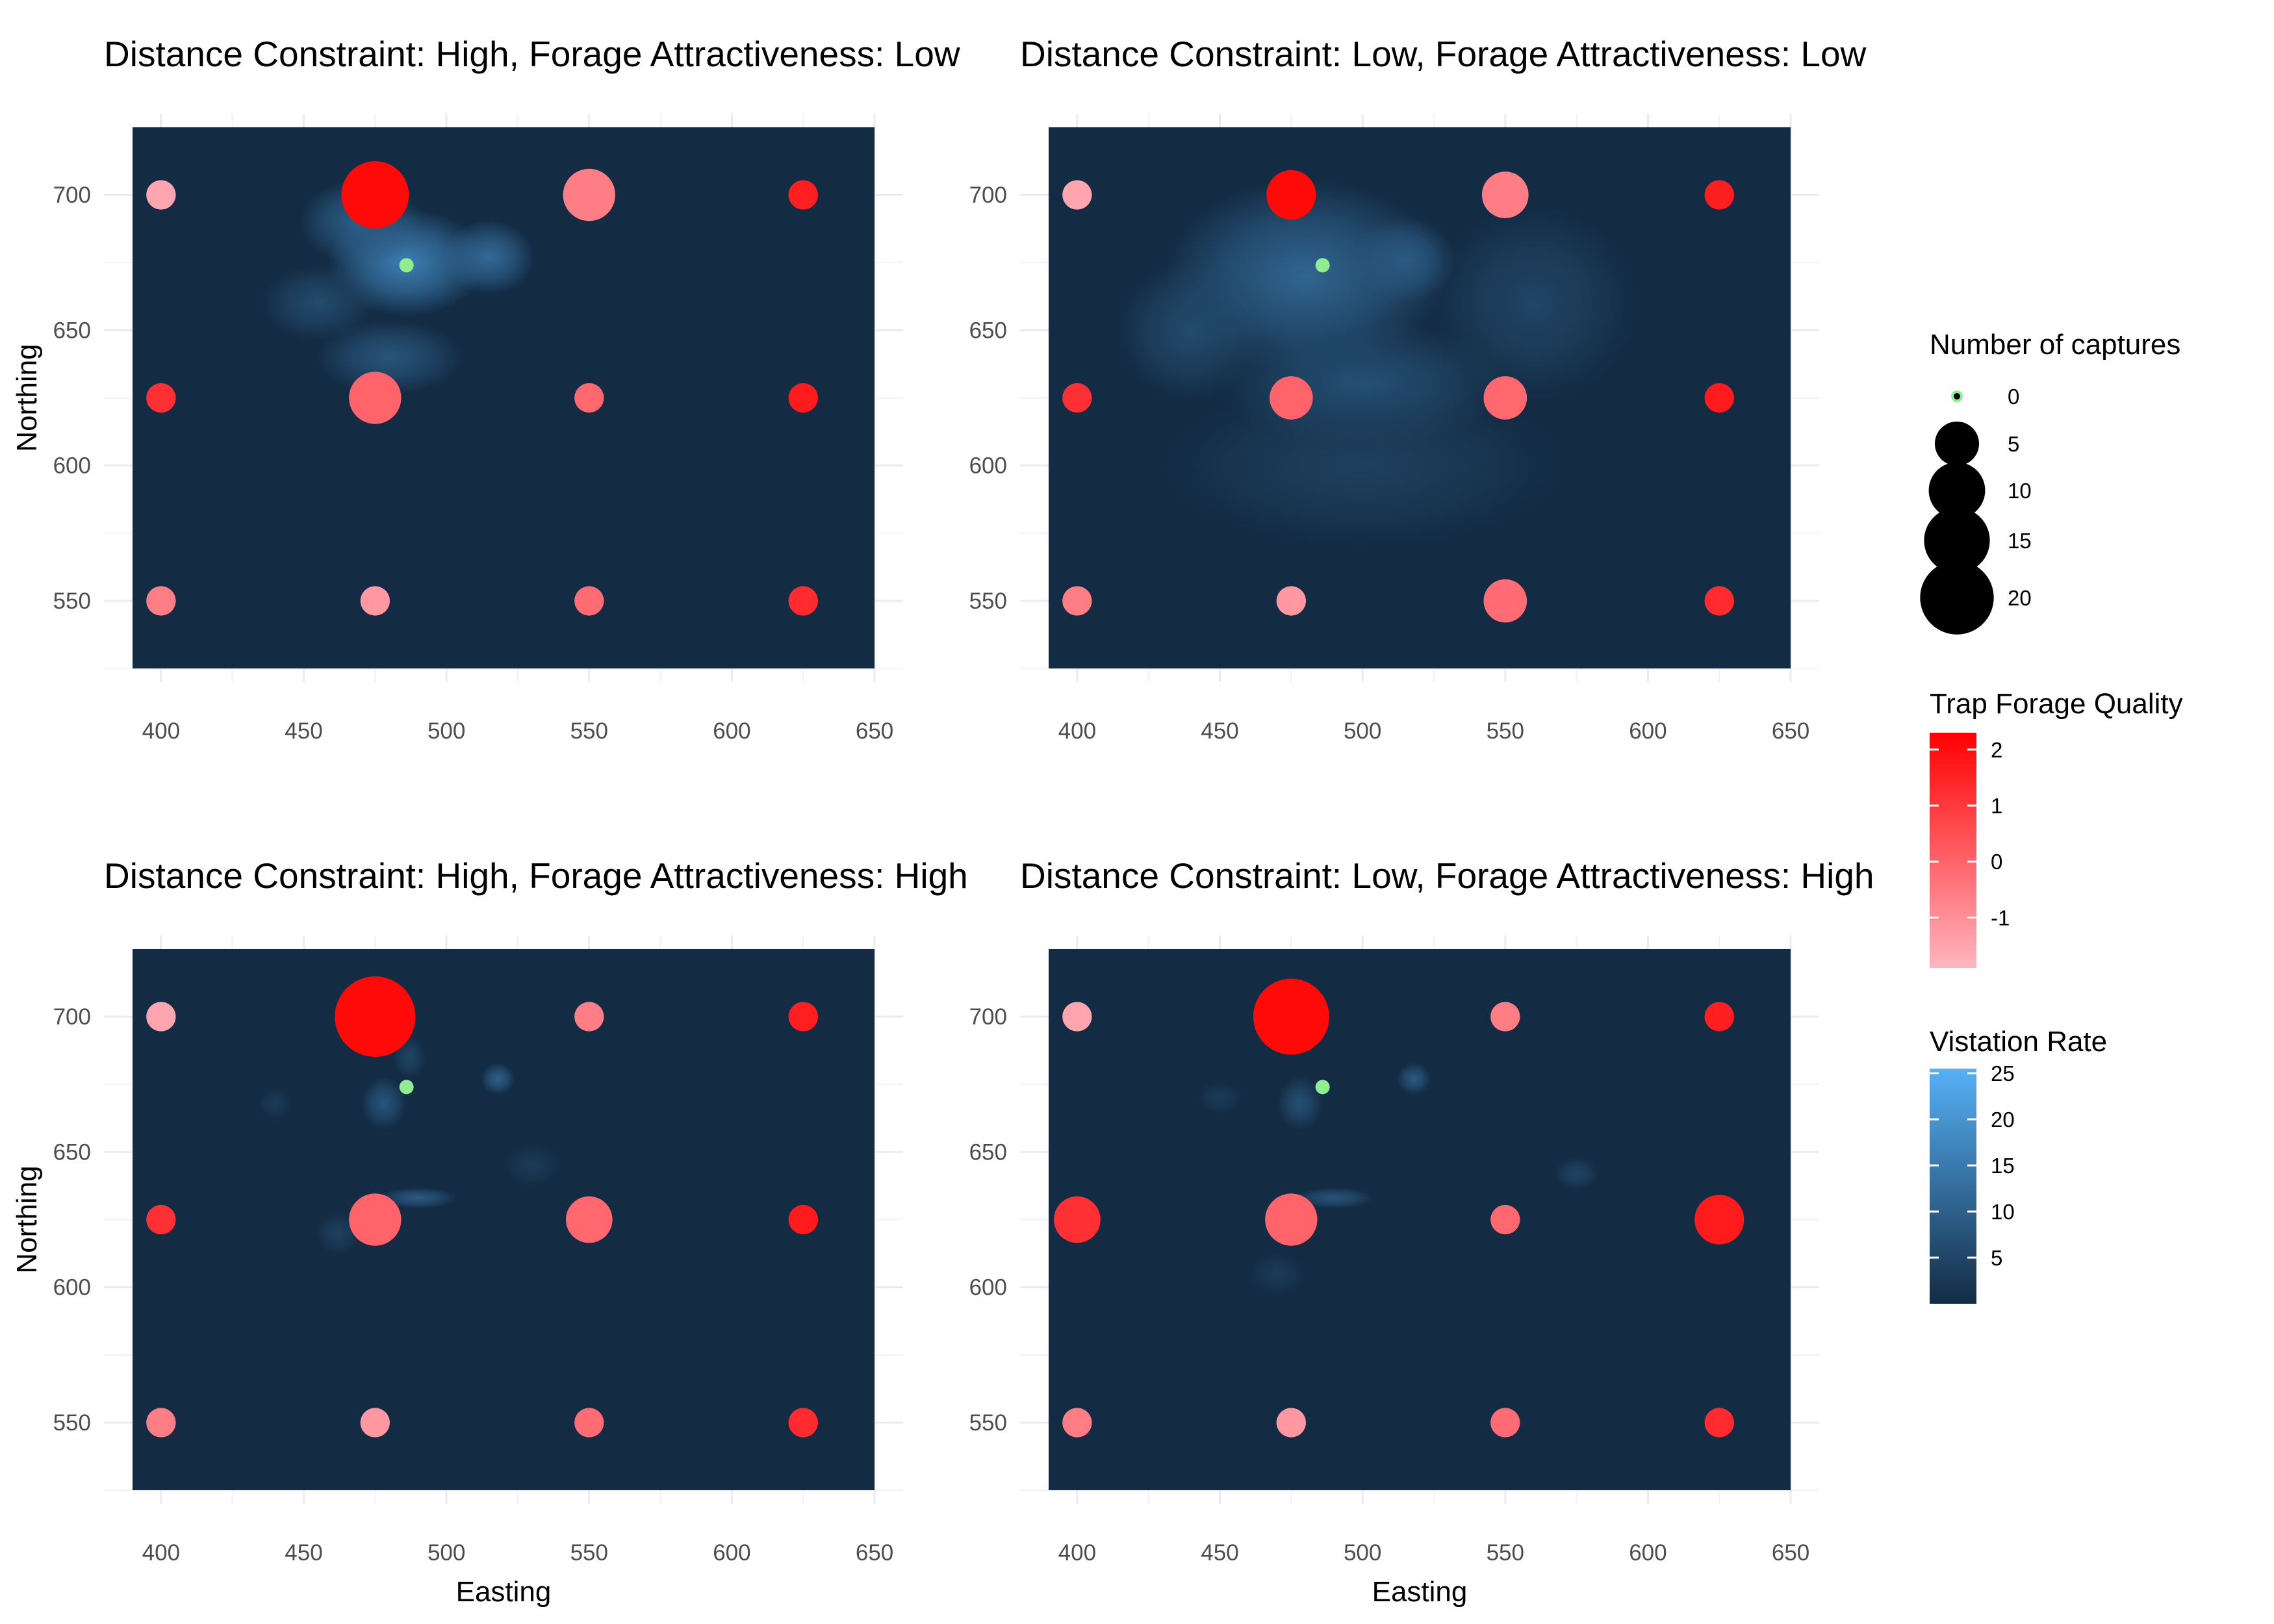 The width and height of the screenshot is (2274, 1624). I want to click on x-tick-label: 450, so click(1219, 1553).